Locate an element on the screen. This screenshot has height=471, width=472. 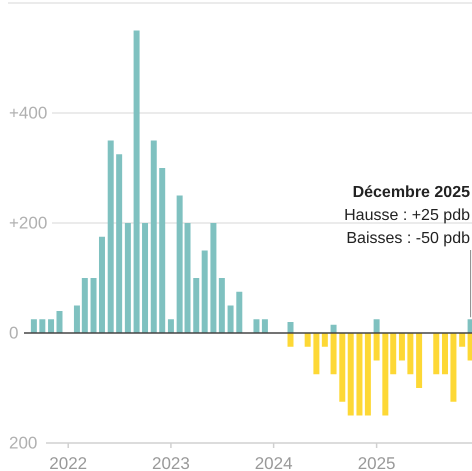
y-tick-label: +400 is located at coordinates (28, 113).